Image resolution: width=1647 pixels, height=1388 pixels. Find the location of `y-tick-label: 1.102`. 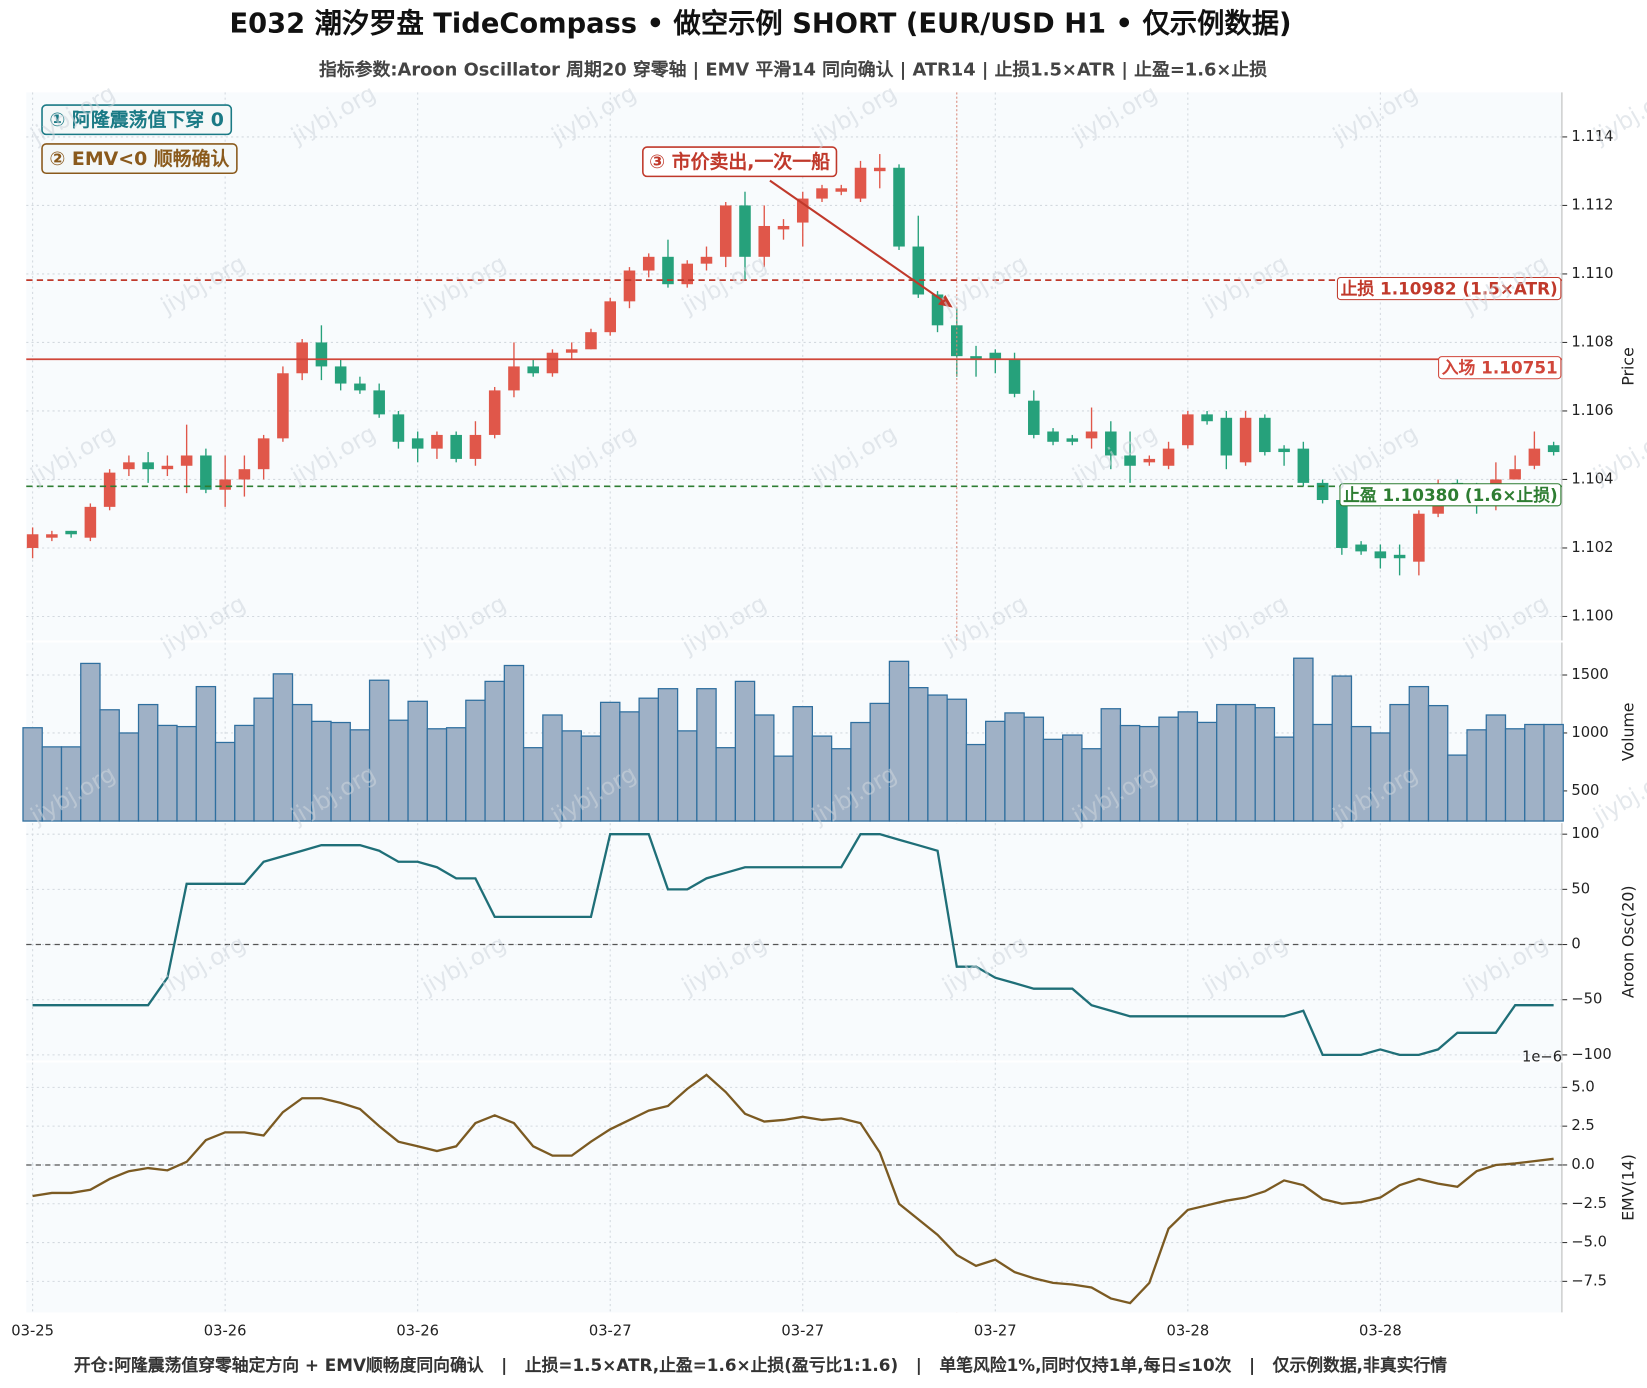

y-tick-label: 1.102 is located at coordinates (1592, 547).